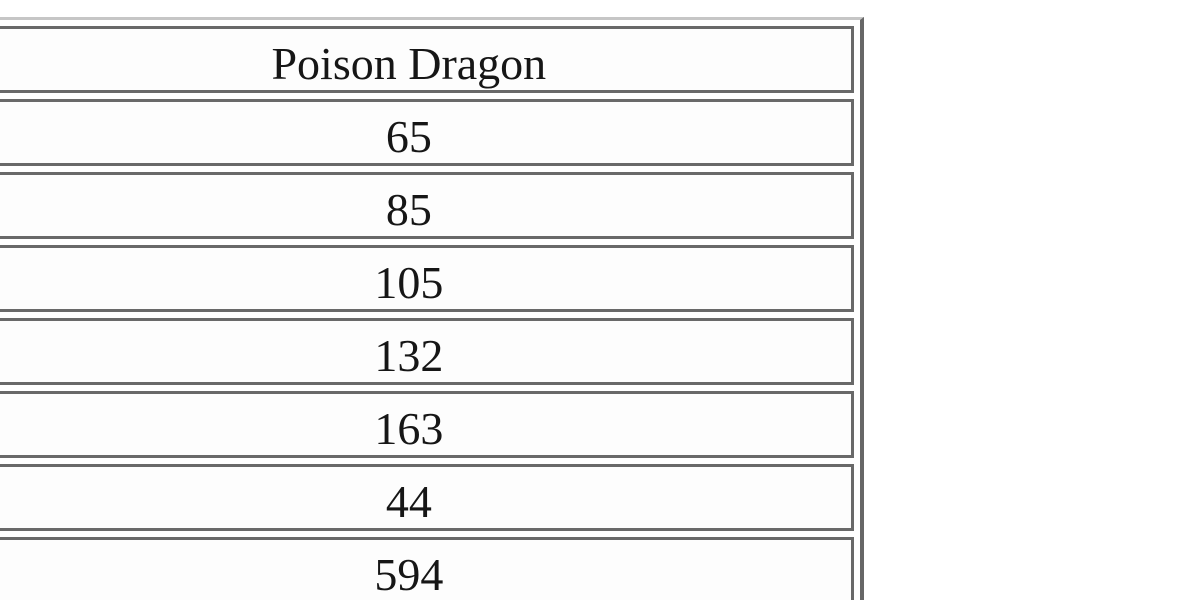  I want to click on header-row: Poison Dragon, so click(427, 59).